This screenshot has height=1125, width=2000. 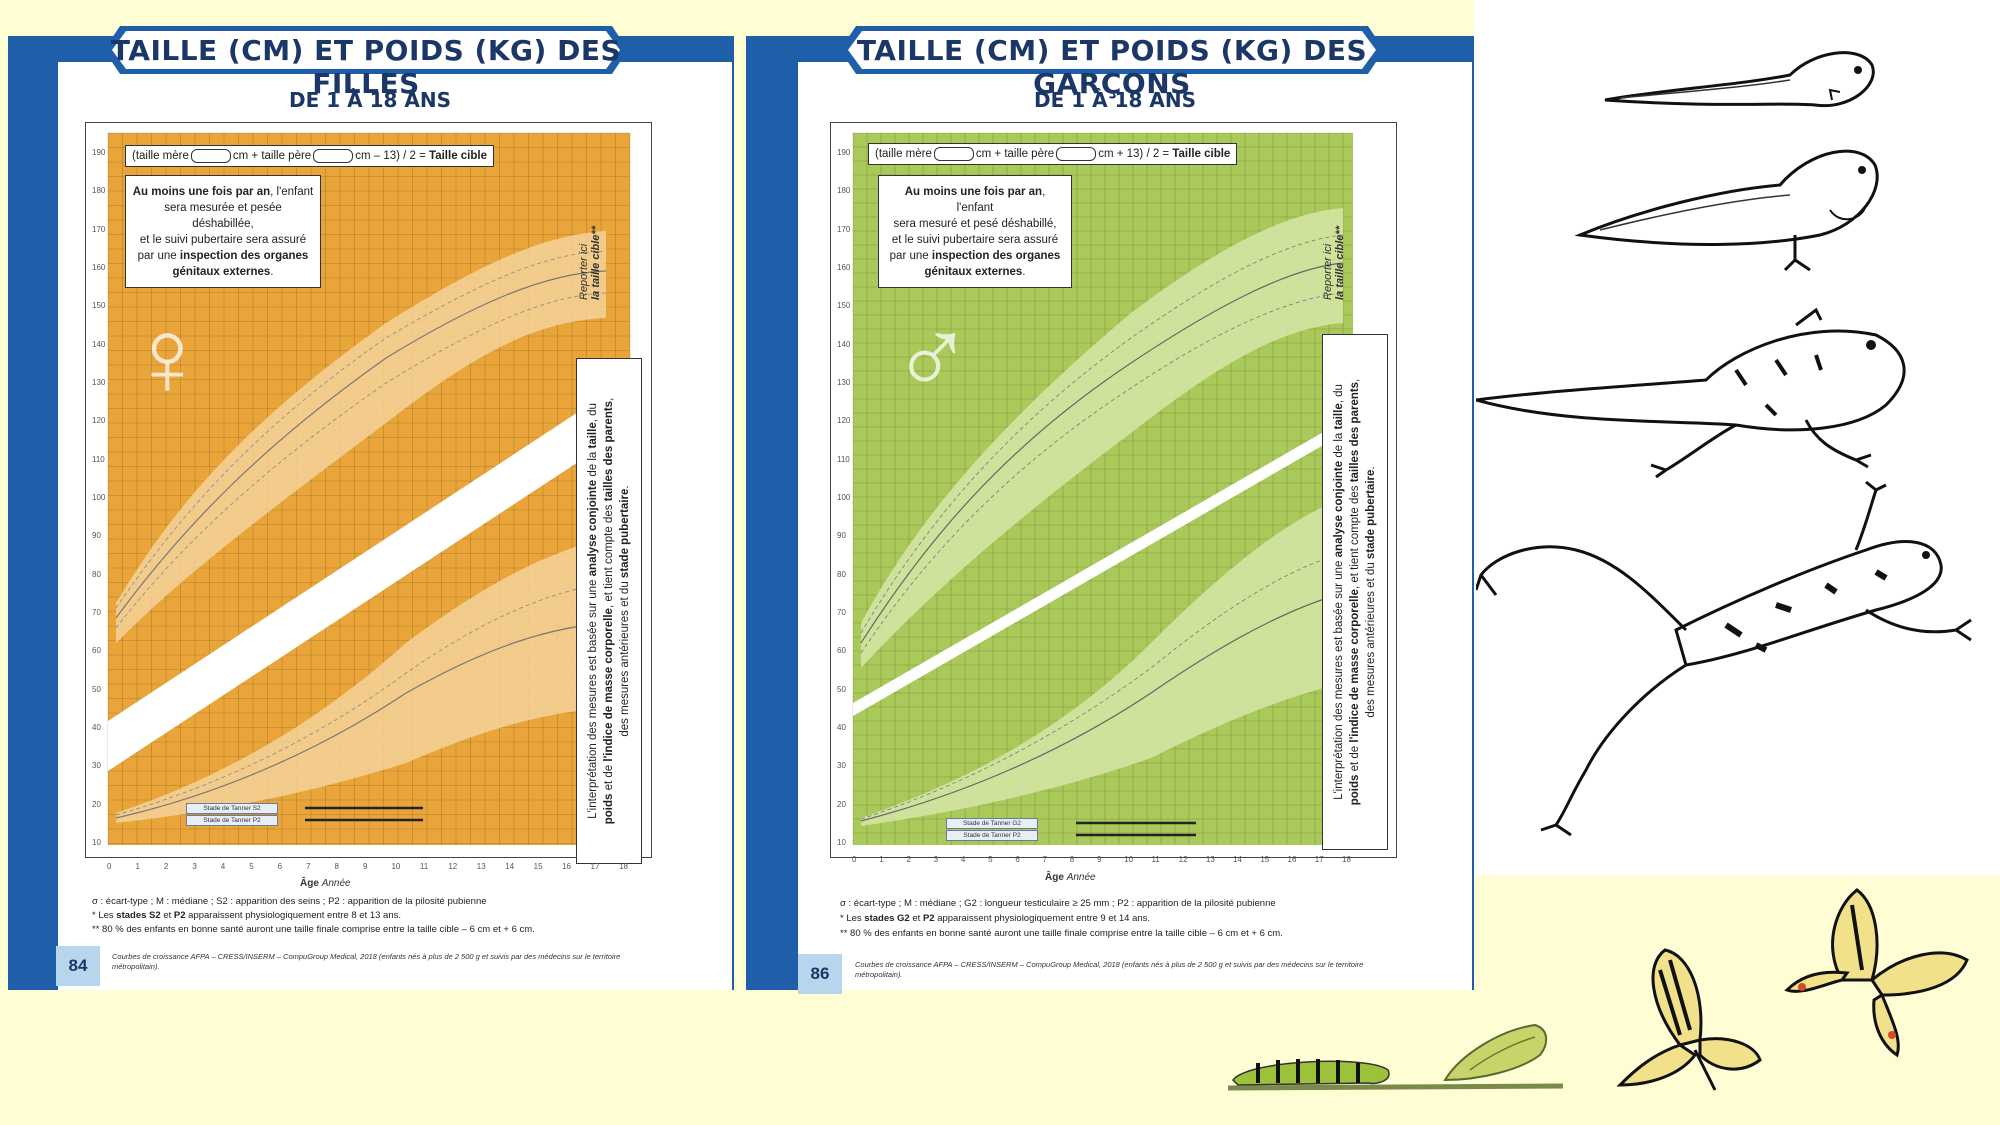 I want to click on frog-icon, so click(x=1724, y=658).